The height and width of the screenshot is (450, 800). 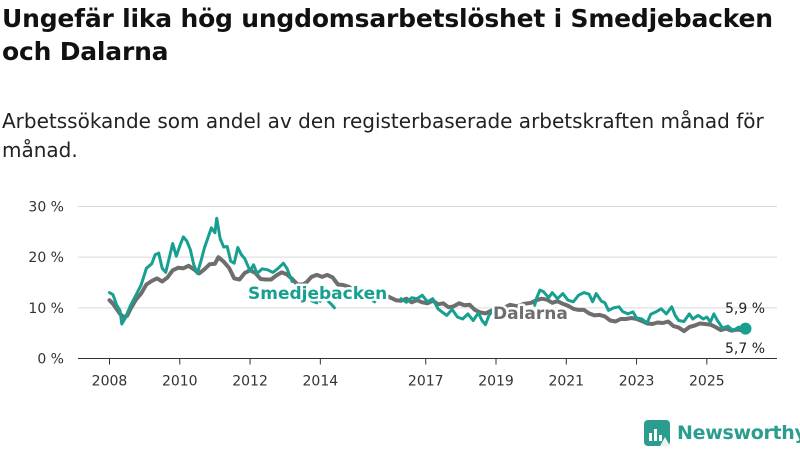 I want to click on series-line-dalarna, so click(x=427, y=294).